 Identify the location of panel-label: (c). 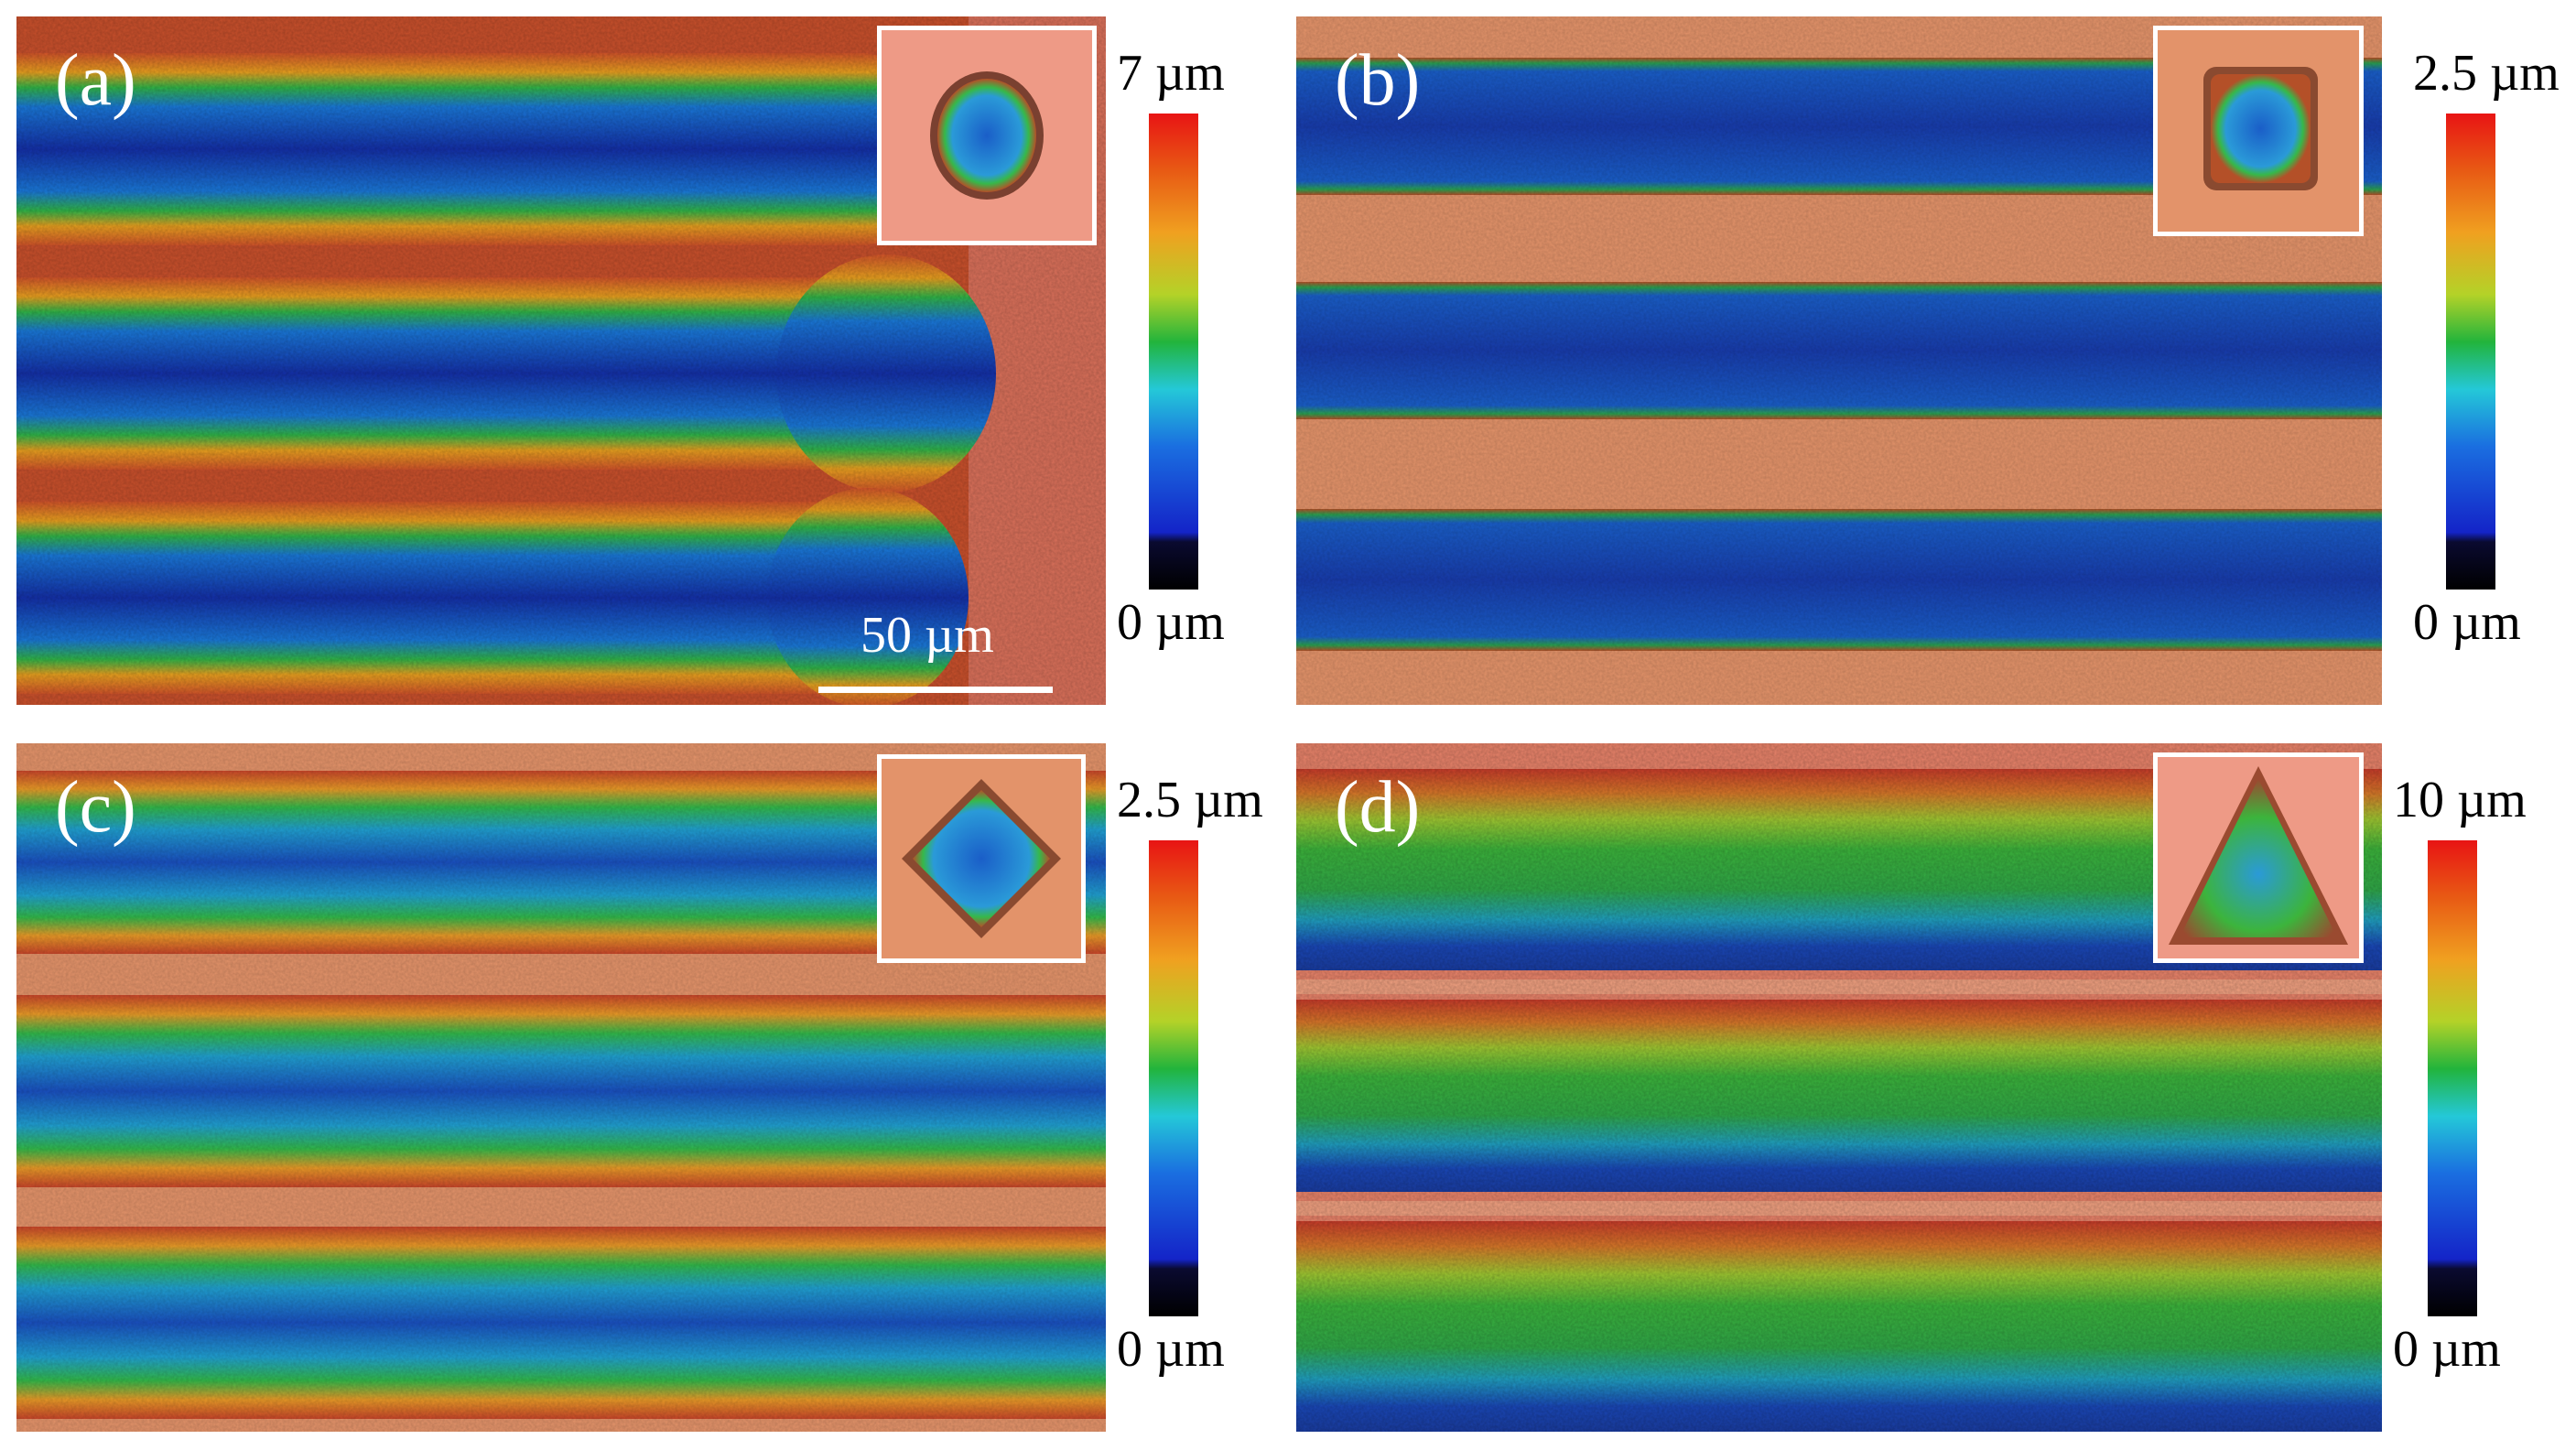
(96, 808).